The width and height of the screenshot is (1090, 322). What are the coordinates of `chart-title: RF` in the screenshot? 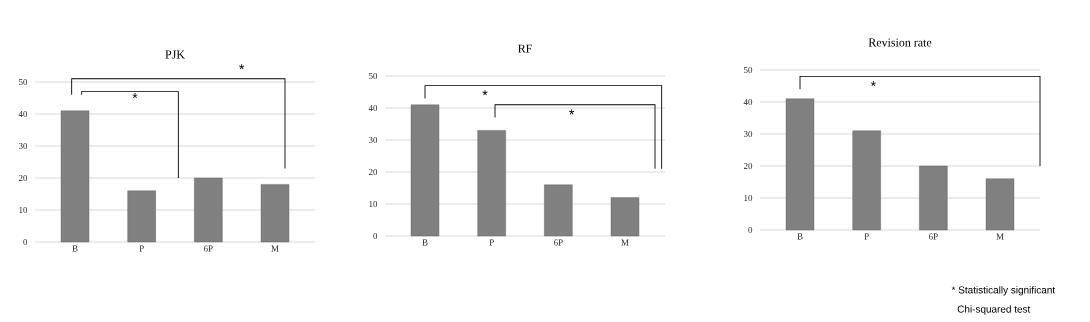 It's located at (525, 48).